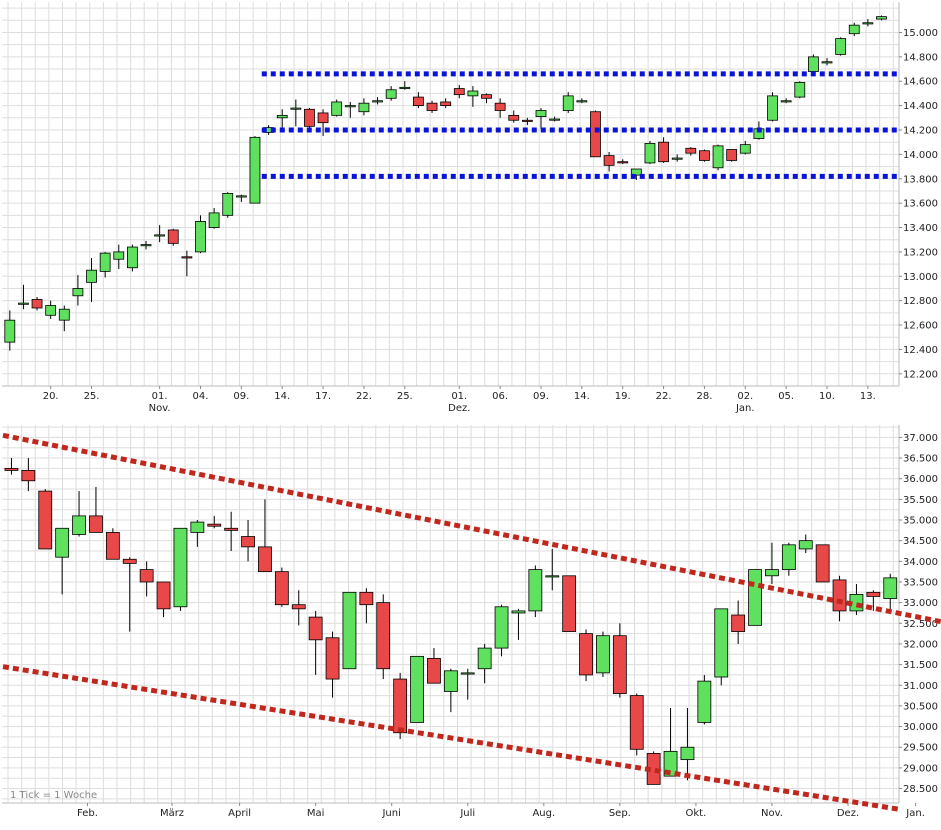 The image size is (941, 830). Describe the element at coordinates (920, 326) in the screenshot. I see `chart-0-ytick-label: 12.600` at that location.